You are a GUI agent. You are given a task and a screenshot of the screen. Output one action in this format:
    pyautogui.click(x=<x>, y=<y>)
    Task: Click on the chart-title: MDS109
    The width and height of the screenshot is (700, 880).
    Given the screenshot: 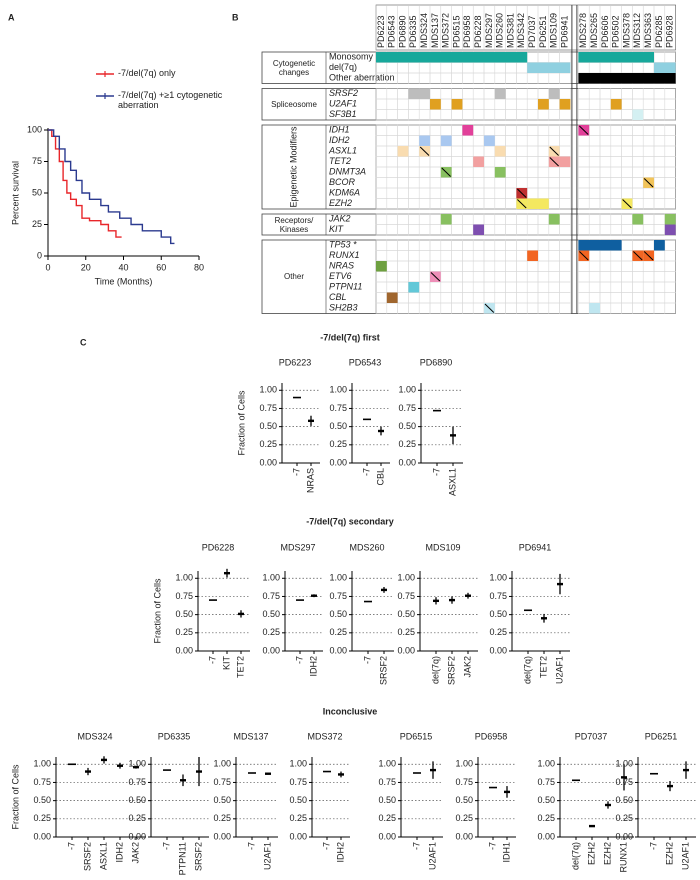 What is the action you would take?
    pyautogui.click(x=442, y=547)
    